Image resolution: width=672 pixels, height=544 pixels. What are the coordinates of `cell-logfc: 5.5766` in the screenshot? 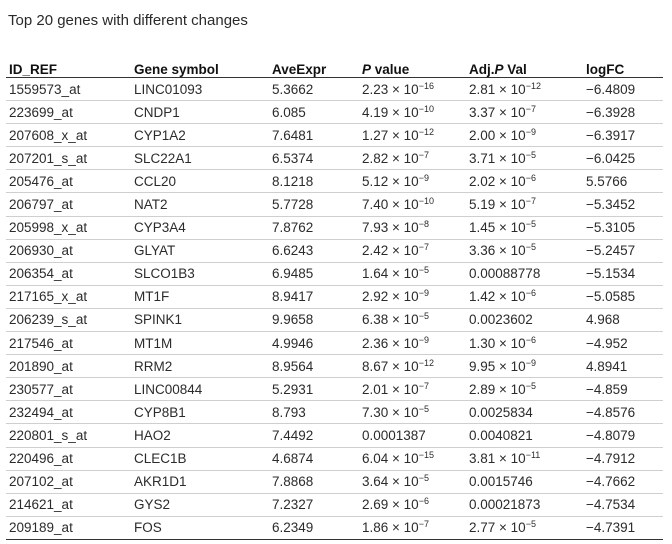 It's located at (623, 181).